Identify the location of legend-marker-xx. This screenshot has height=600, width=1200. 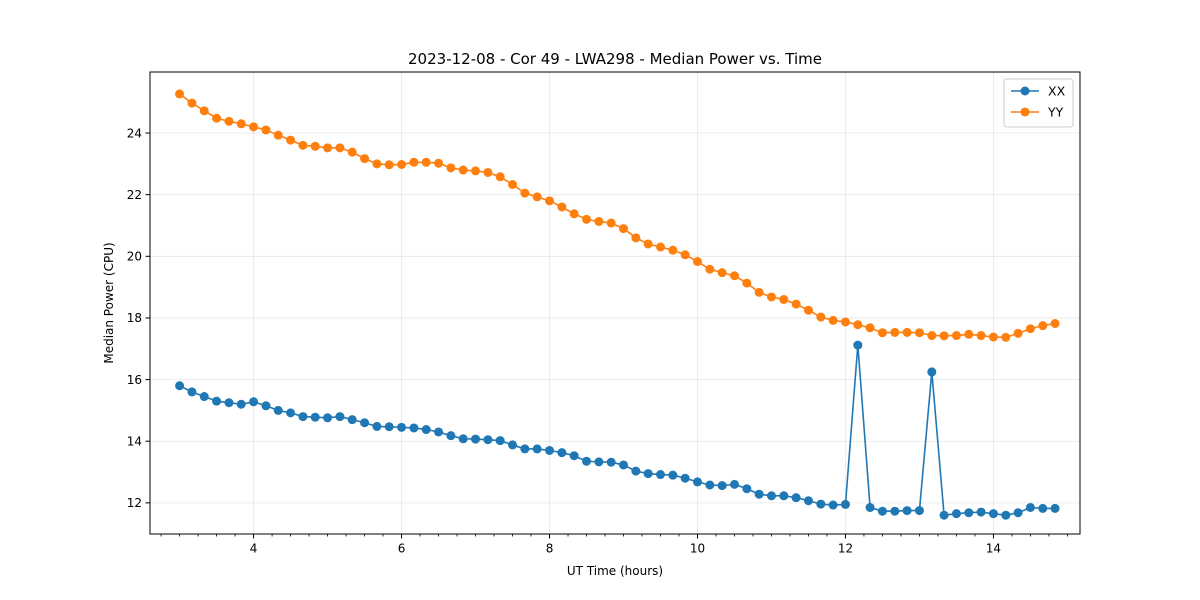
(1025, 91).